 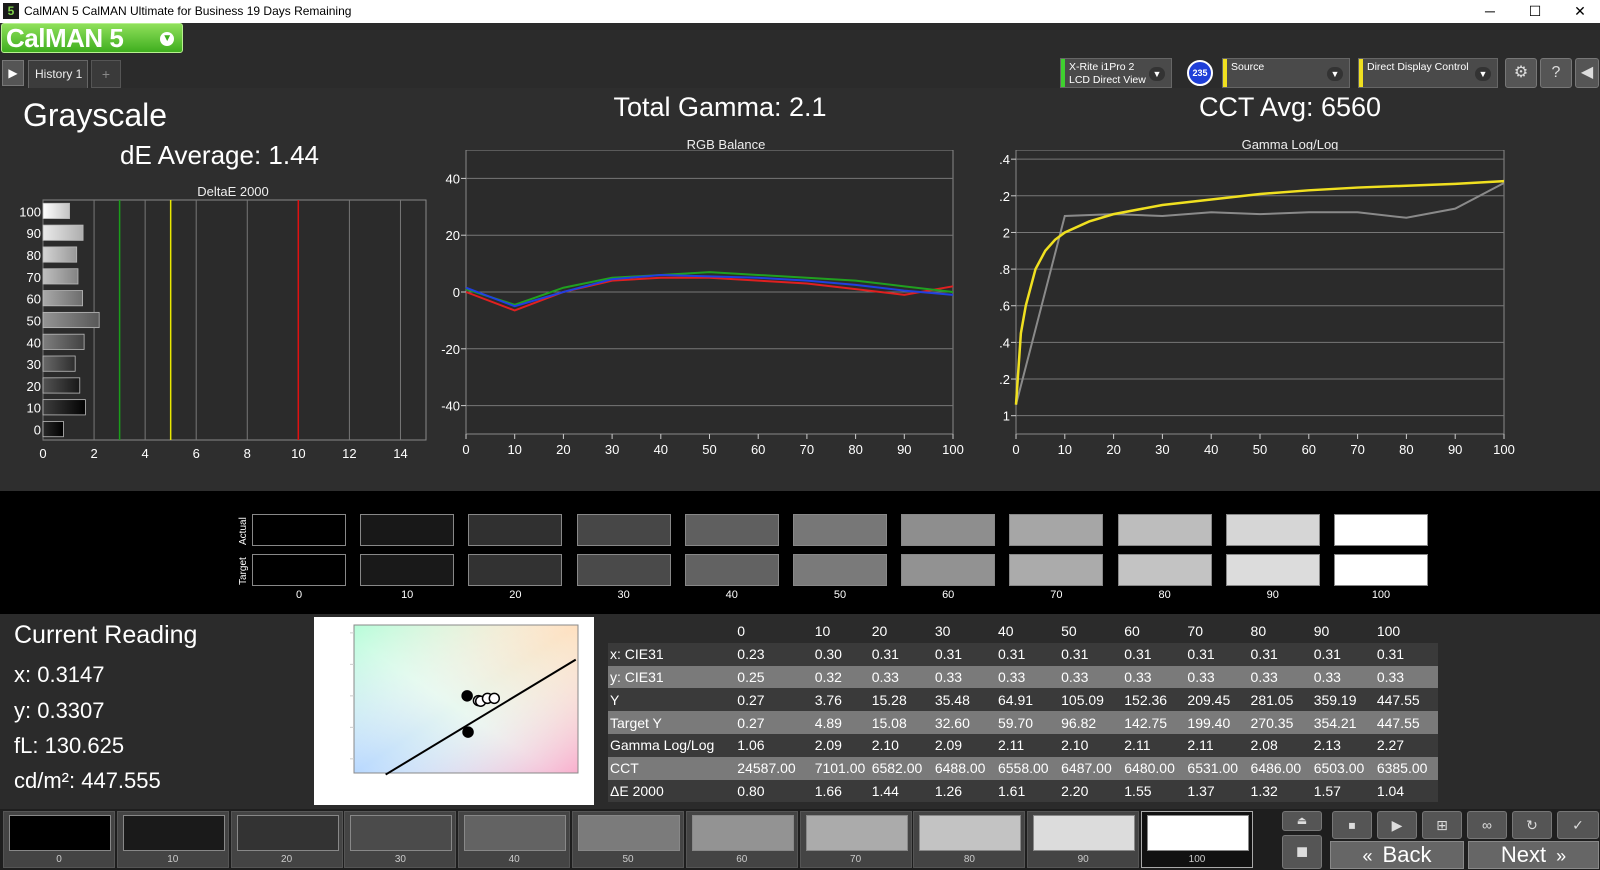 I want to click on swatch-label: 0, so click(x=299, y=595).